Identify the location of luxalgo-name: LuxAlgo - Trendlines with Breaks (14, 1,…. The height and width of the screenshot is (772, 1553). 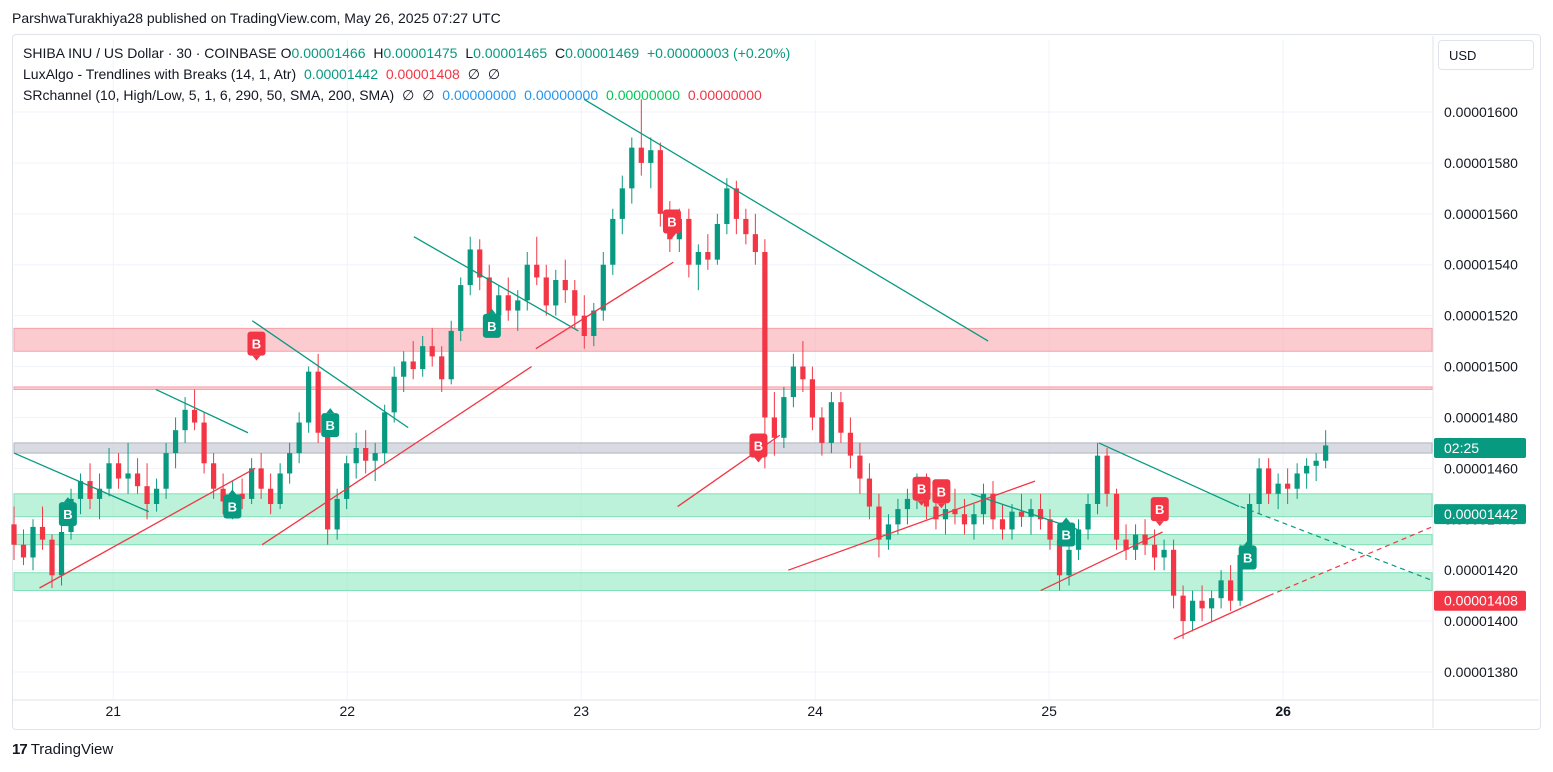
(160, 74).